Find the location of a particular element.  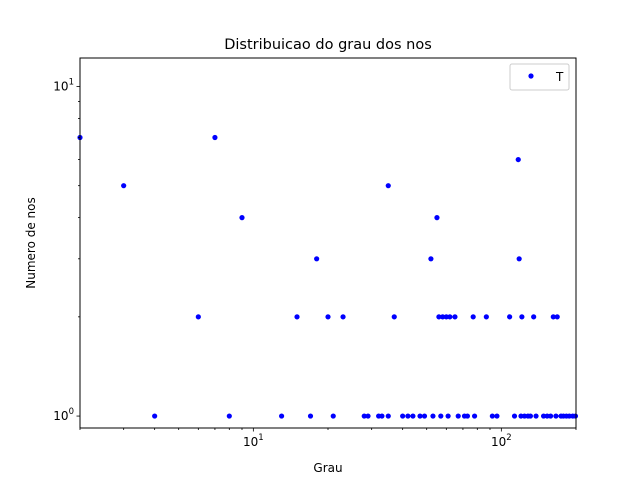

y-tick-label: 10¹ is located at coordinates (63, 85).